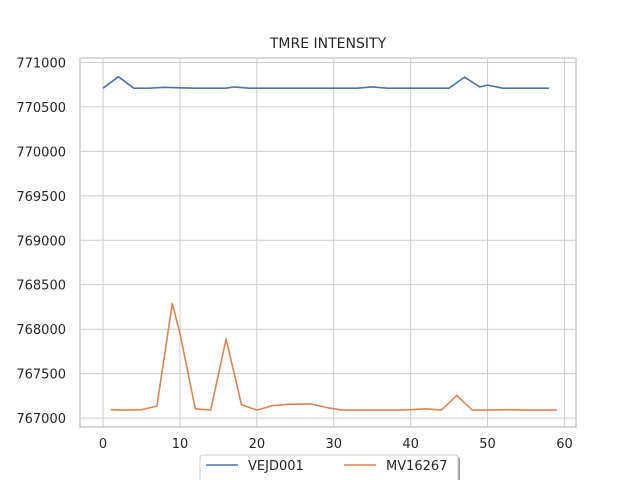 This screenshot has width=640, height=480. What do you see at coordinates (41, 375) in the screenshot?
I see `y-tick-label: 767500` at bounding box center [41, 375].